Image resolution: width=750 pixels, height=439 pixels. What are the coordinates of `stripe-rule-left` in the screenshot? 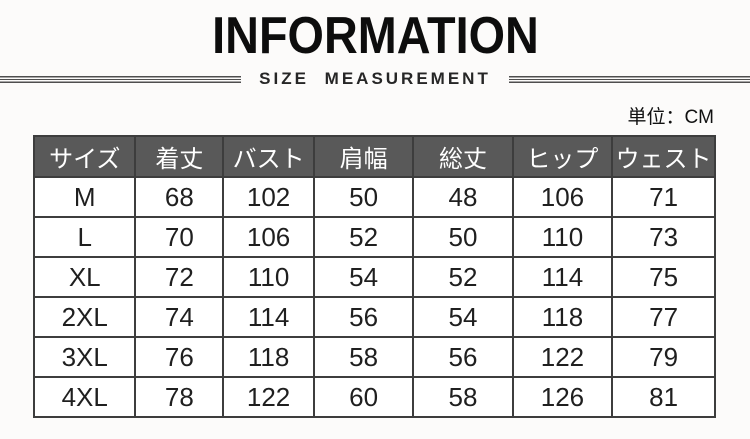 It's located at (121, 79).